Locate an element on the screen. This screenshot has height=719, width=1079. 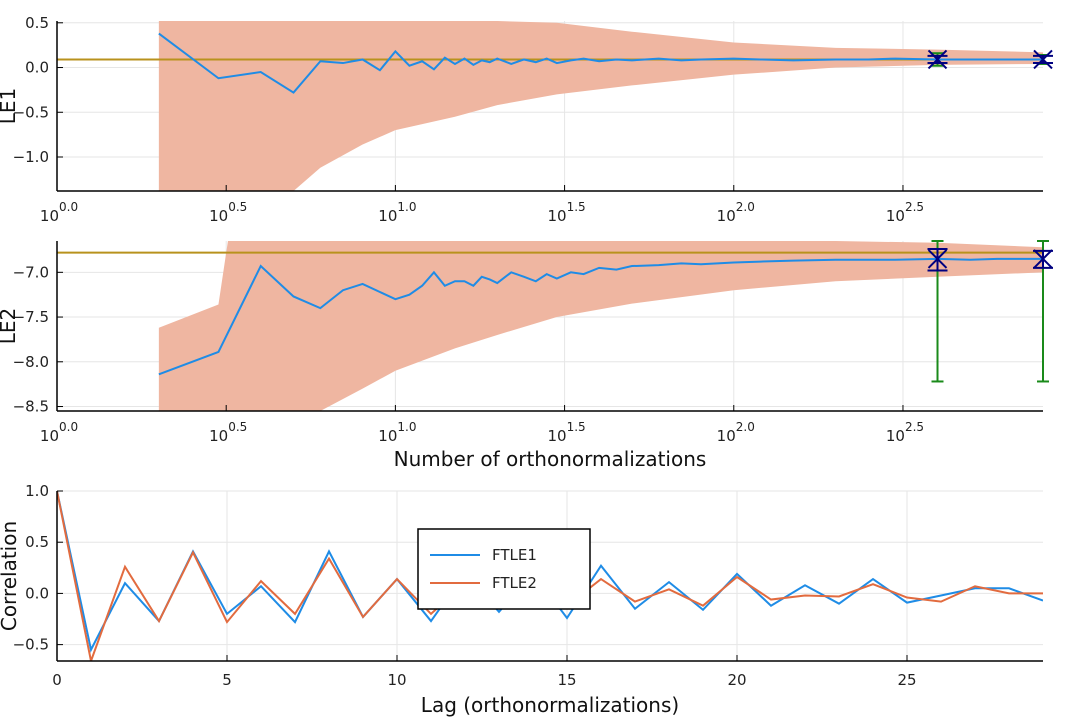
y-tick-label: −7.5 is located at coordinates (31, 317).